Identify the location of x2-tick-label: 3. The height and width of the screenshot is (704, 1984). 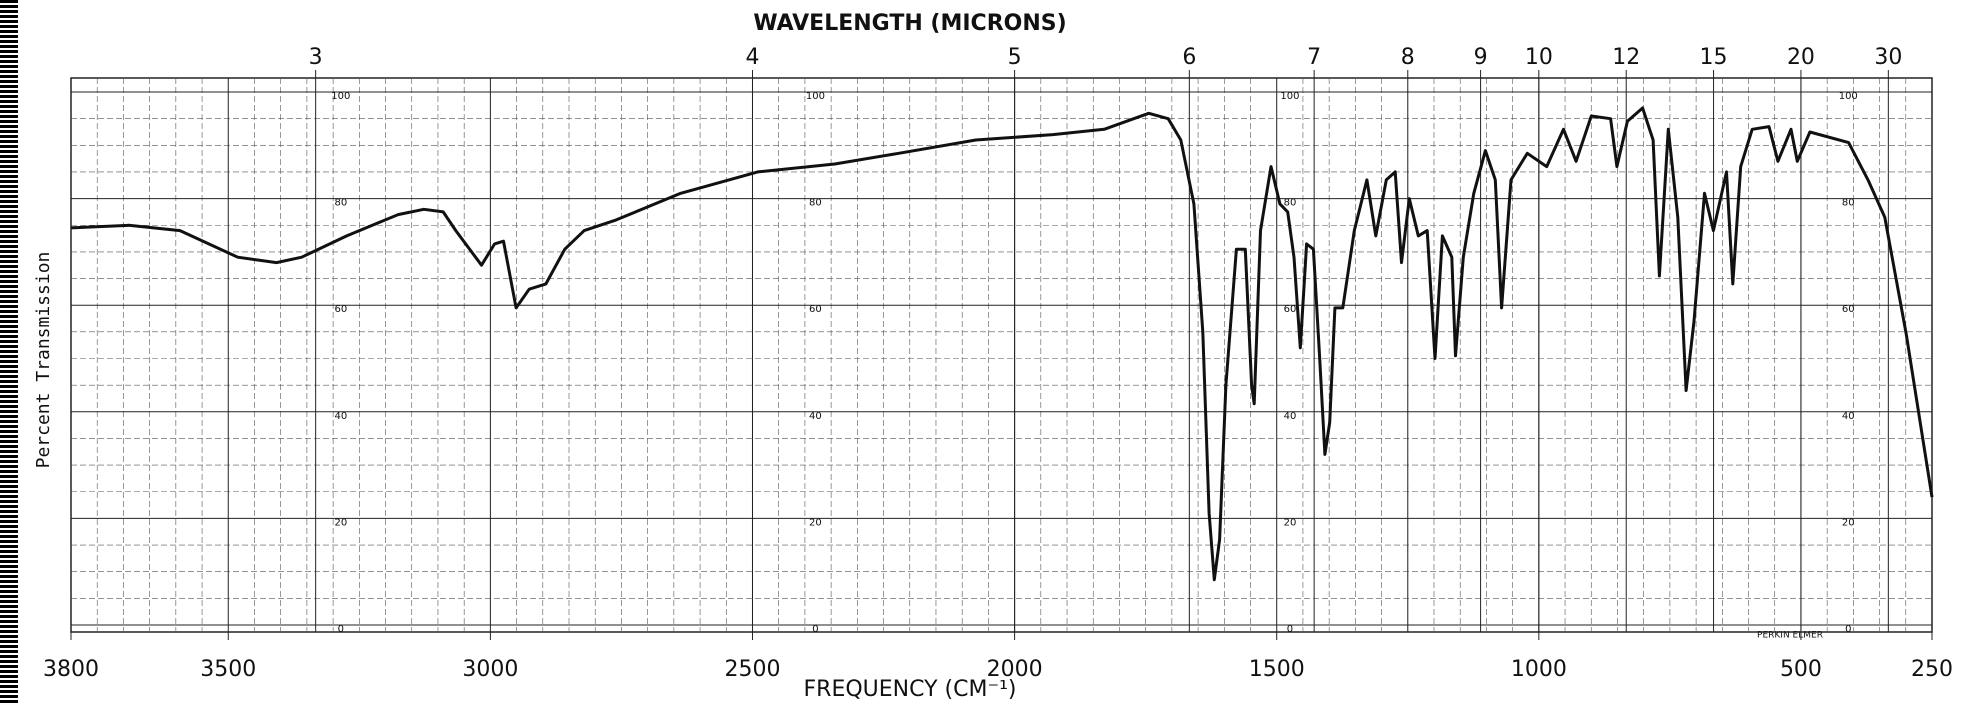
(316, 57).